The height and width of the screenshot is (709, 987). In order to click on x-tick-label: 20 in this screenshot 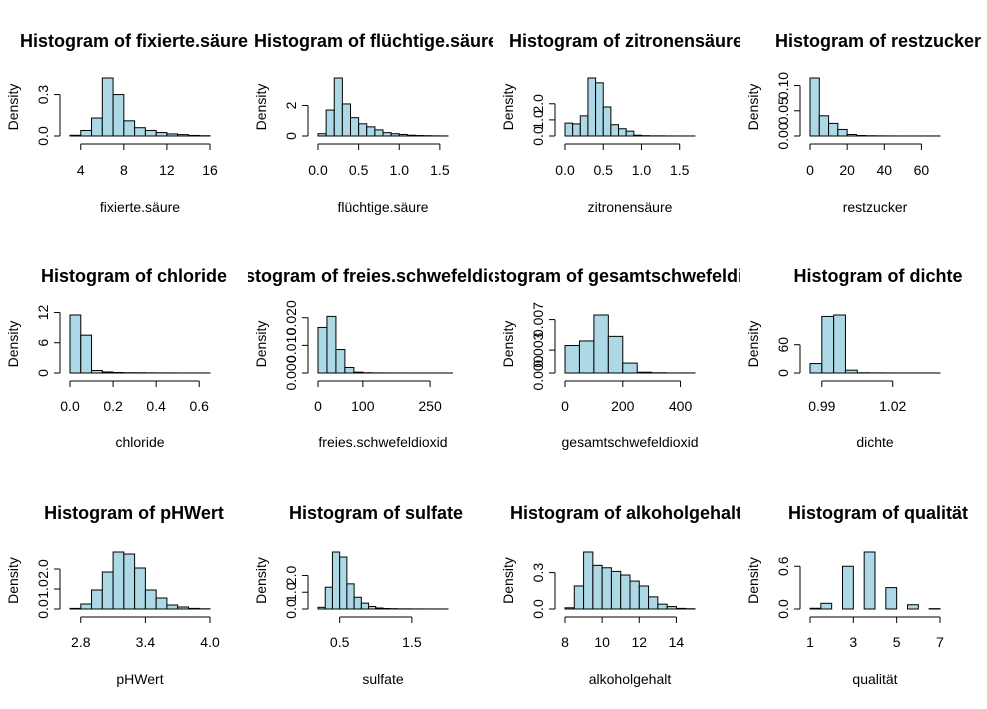, I will do `click(847, 170)`.